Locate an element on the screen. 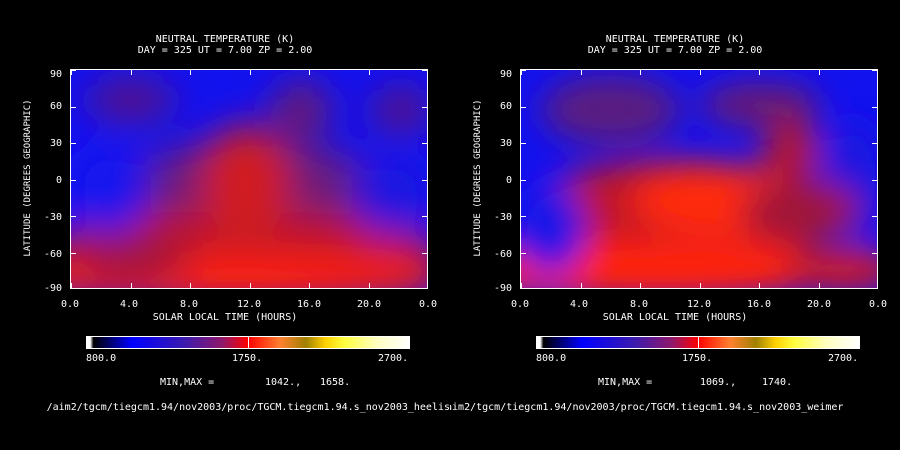 Image resolution: width=900 pixels, height=450 pixels. y-axis-label: LATITUDE (DEGREES GEOGRAPHIC) is located at coordinates (28, 178).